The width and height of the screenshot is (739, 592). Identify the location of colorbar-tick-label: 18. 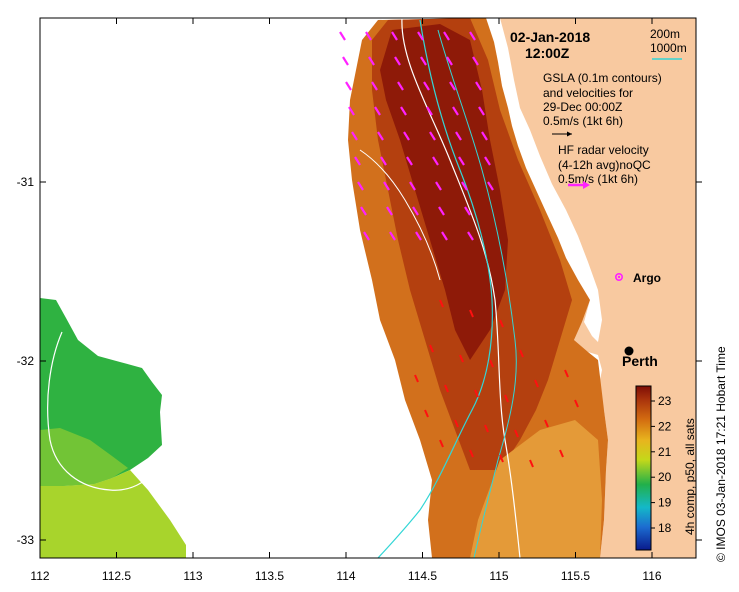
(665, 528).